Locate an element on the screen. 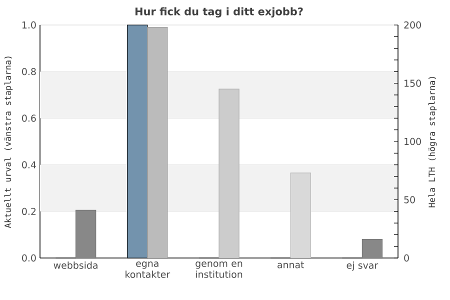  y-tick-label: 0.6 is located at coordinates (29, 118).